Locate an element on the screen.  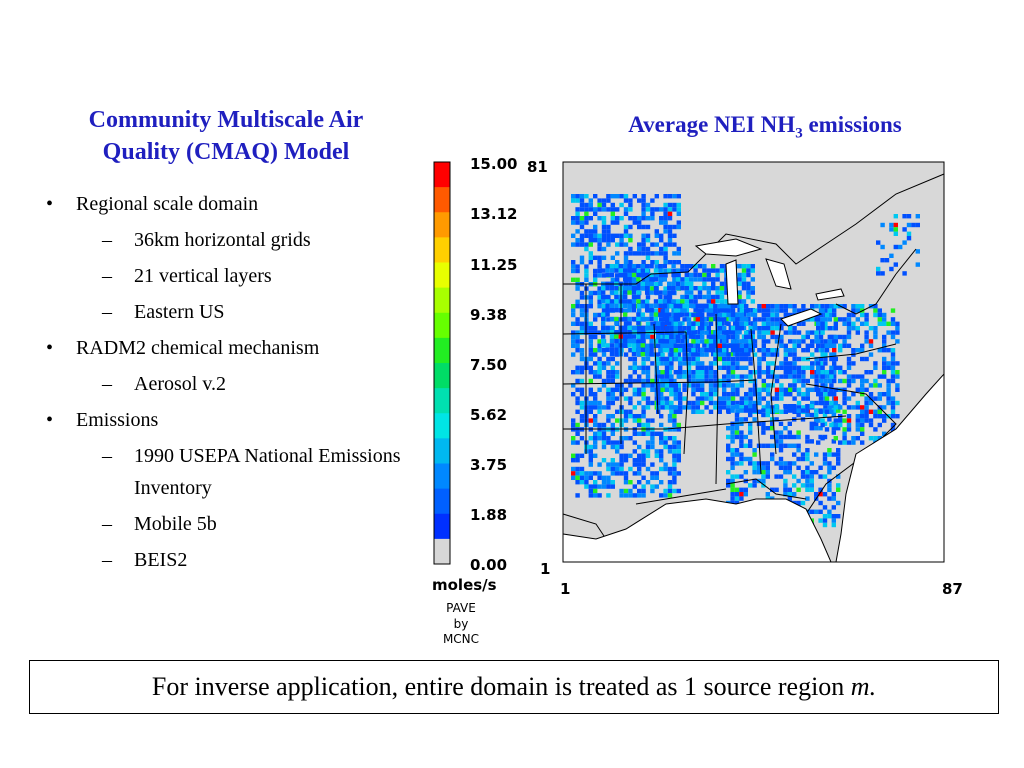
colorbar-segment is located at coordinates (442, 350).